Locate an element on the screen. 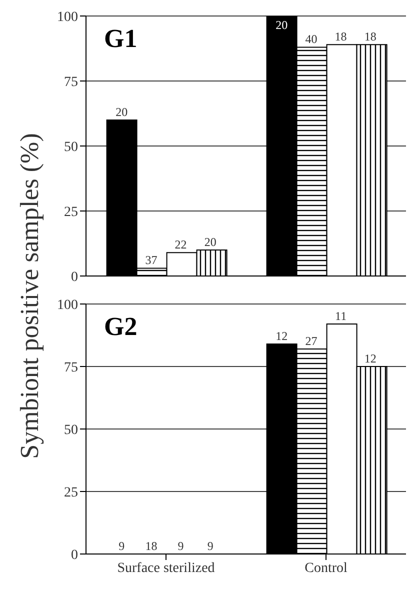  annotation: 27 is located at coordinates (311, 341).